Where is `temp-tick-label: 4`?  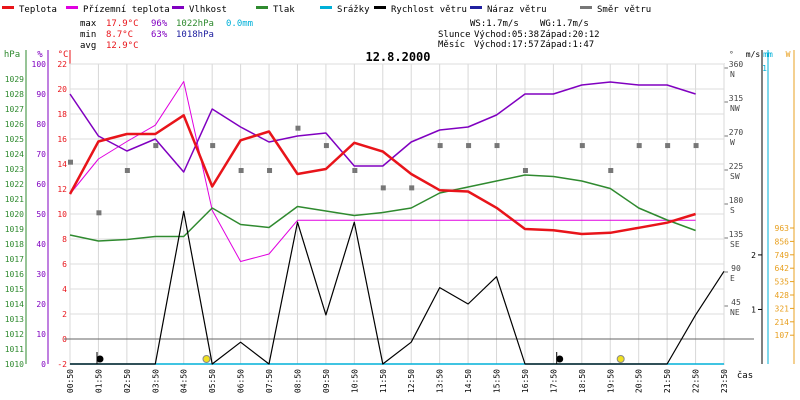
temp-tick-label: 4 is located at coordinates (64, 289).